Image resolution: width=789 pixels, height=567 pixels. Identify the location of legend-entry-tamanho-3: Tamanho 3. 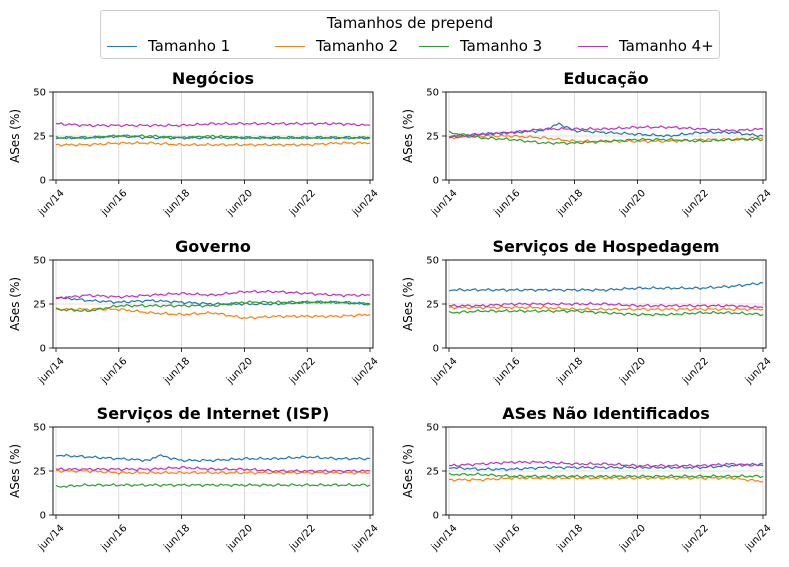
(480, 46).